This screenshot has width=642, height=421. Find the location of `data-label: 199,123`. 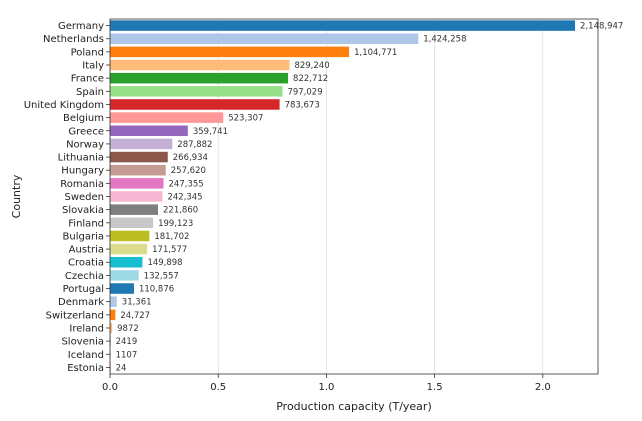

data-label: 199,123 is located at coordinates (175, 224).